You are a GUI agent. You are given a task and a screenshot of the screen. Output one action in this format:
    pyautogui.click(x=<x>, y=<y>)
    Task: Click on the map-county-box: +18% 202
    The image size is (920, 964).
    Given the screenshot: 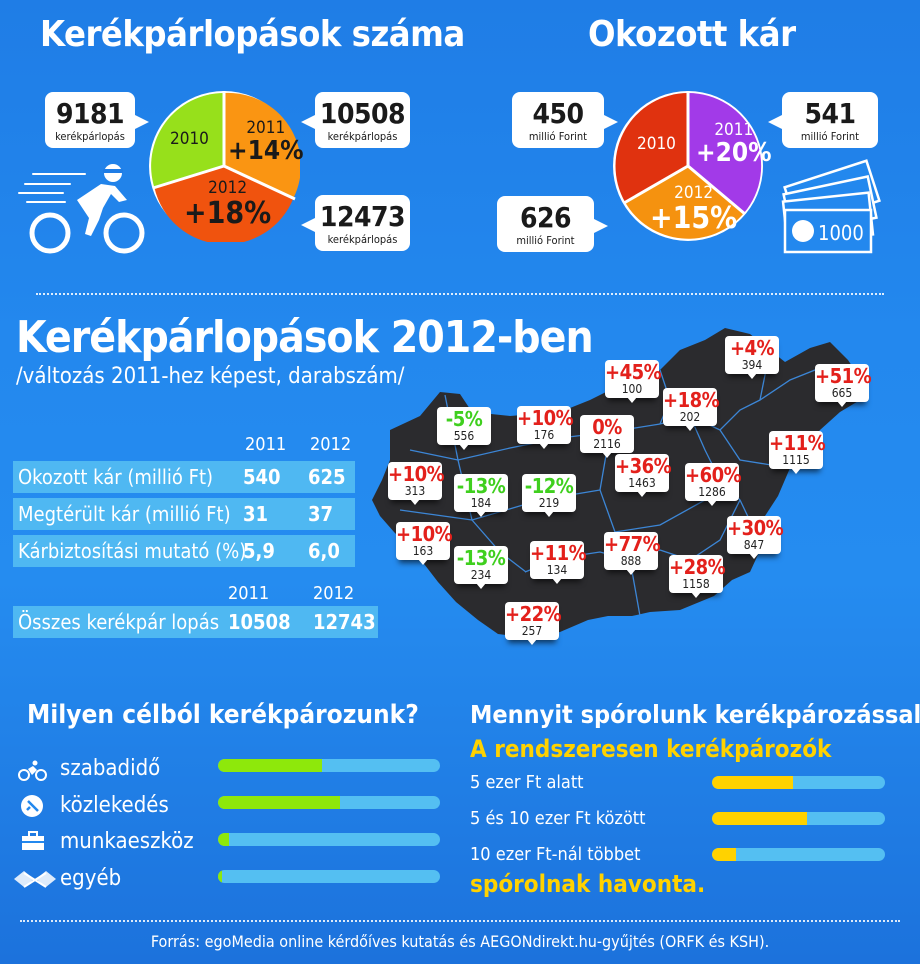 What is the action you would take?
    pyautogui.click(x=691, y=409)
    